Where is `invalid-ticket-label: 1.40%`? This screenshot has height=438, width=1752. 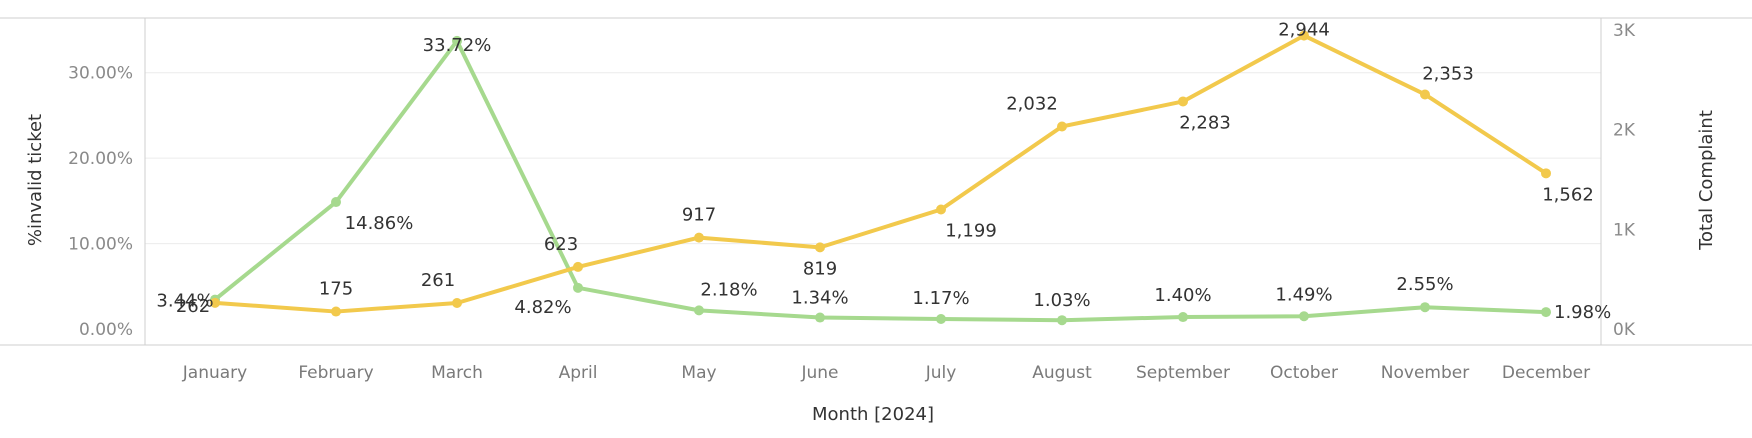
invalid-ticket-label: 1.40% is located at coordinates (1182, 295).